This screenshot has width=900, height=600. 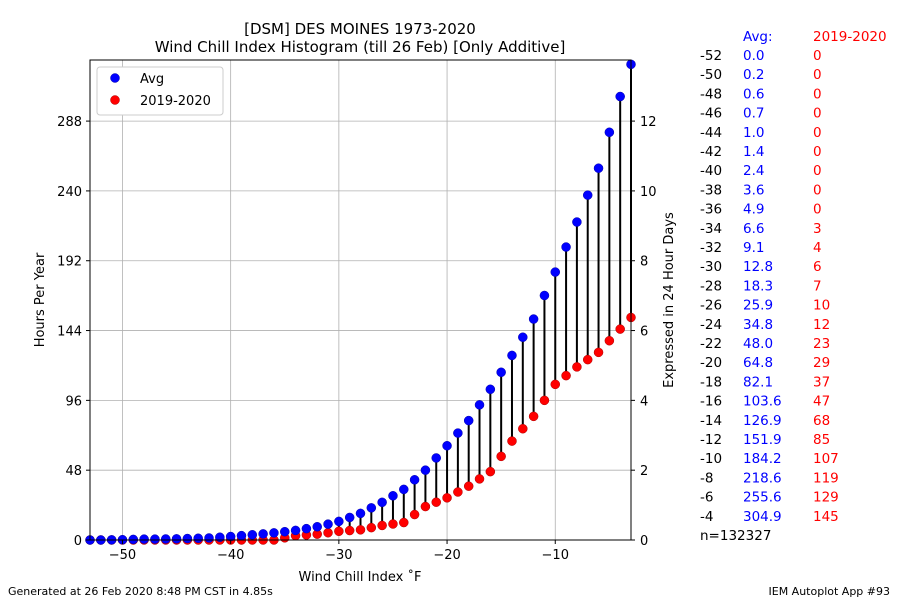 I want to click on table-avg-value: 64.8, so click(x=758, y=363).